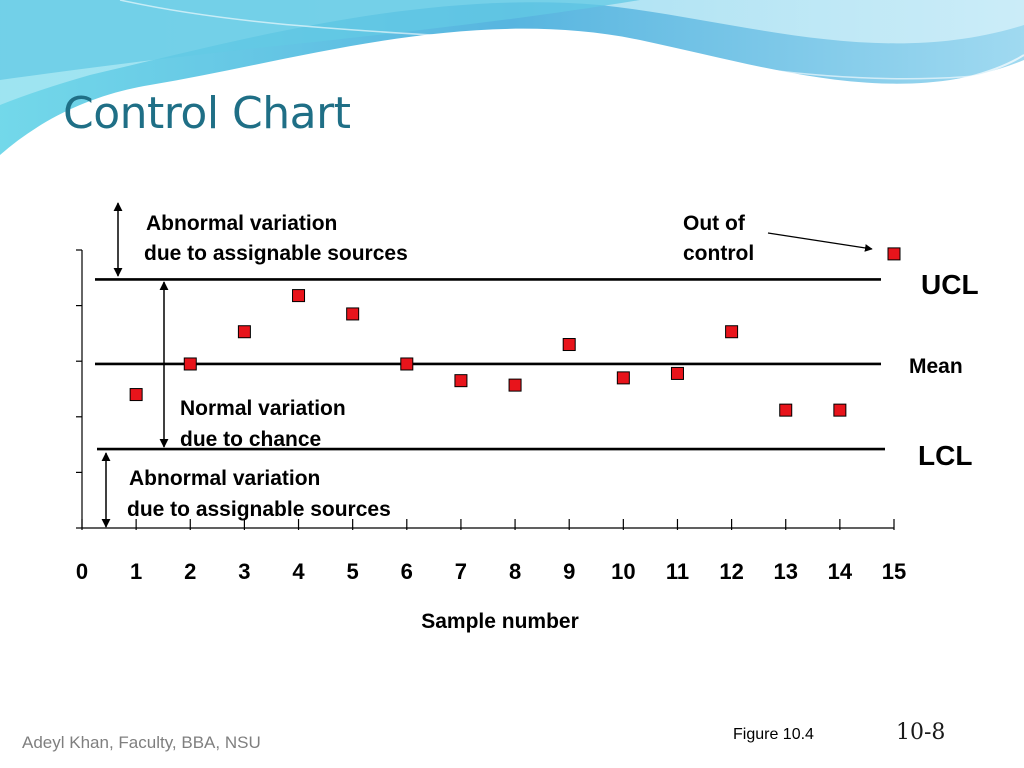 This screenshot has width=1024, height=768. Describe the element at coordinates (569, 571) in the screenshot. I see `x-tick-label: 9` at that location.